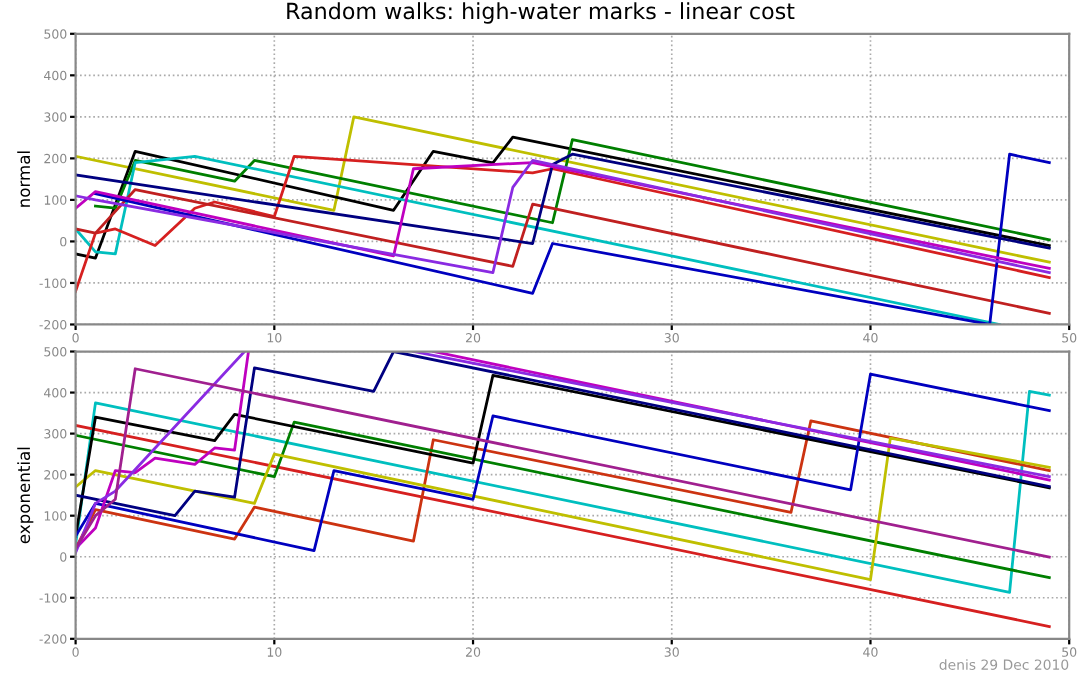 The width and height of the screenshot is (1080, 676). What do you see at coordinates (541, 13) in the screenshot?
I see `chart-title: Random walks: high-water marks - linear cost` at bounding box center [541, 13].